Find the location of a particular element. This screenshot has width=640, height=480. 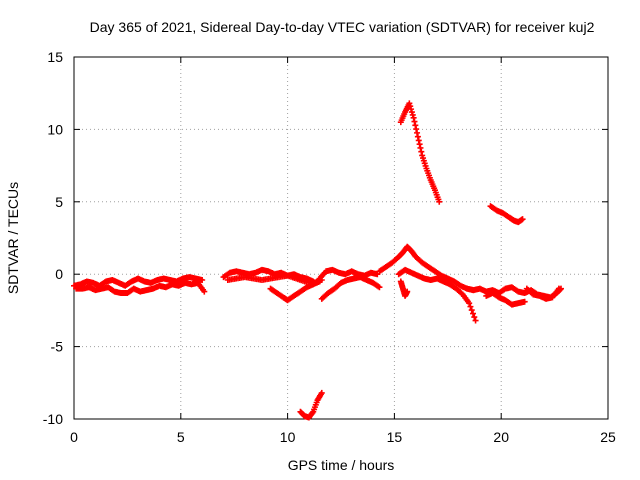

x-tick-label: 20 is located at coordinates (501, 437).